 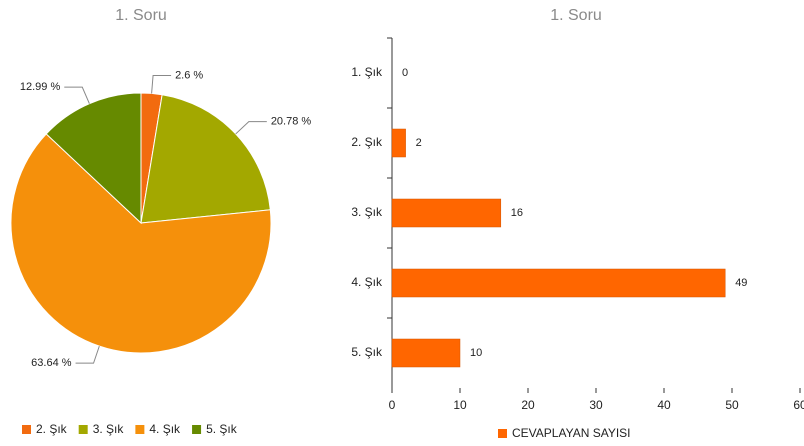 I want to click on legend-label: 3. Şık, so click(x=109, y=429).